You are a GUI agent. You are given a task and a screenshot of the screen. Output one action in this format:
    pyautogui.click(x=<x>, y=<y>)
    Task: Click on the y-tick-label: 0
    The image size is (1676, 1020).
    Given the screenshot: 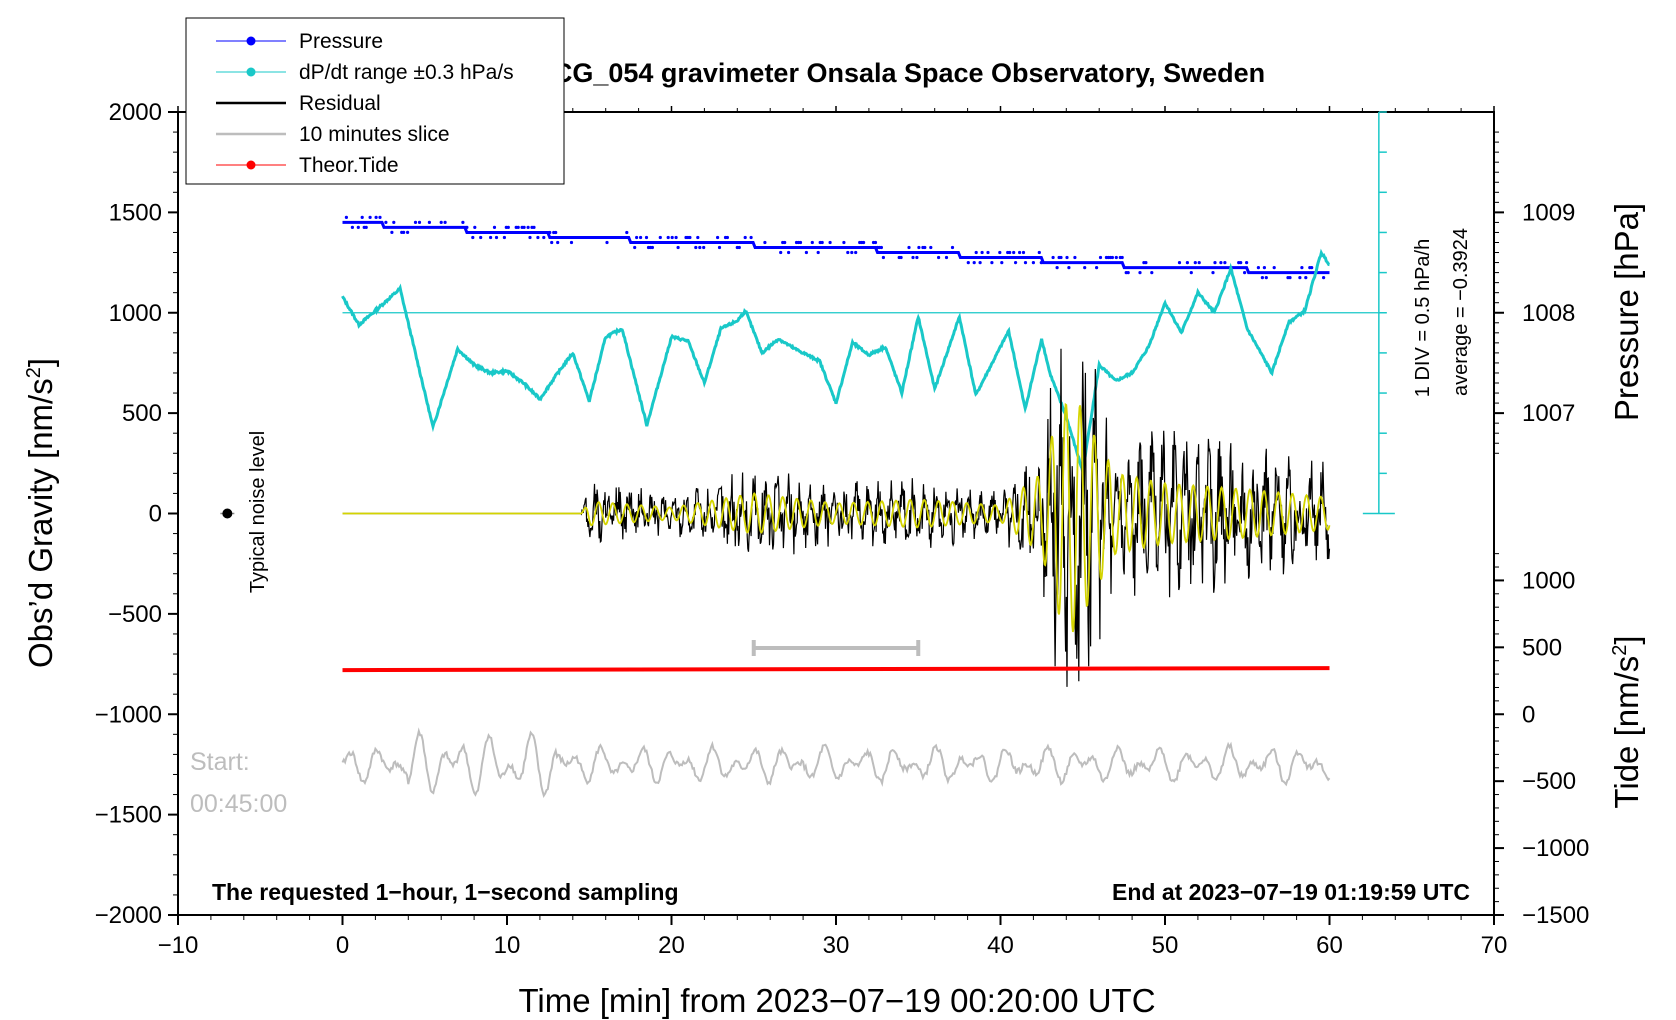 What is the action you would take?
    pyautogui.click(x=155, y=514)
    